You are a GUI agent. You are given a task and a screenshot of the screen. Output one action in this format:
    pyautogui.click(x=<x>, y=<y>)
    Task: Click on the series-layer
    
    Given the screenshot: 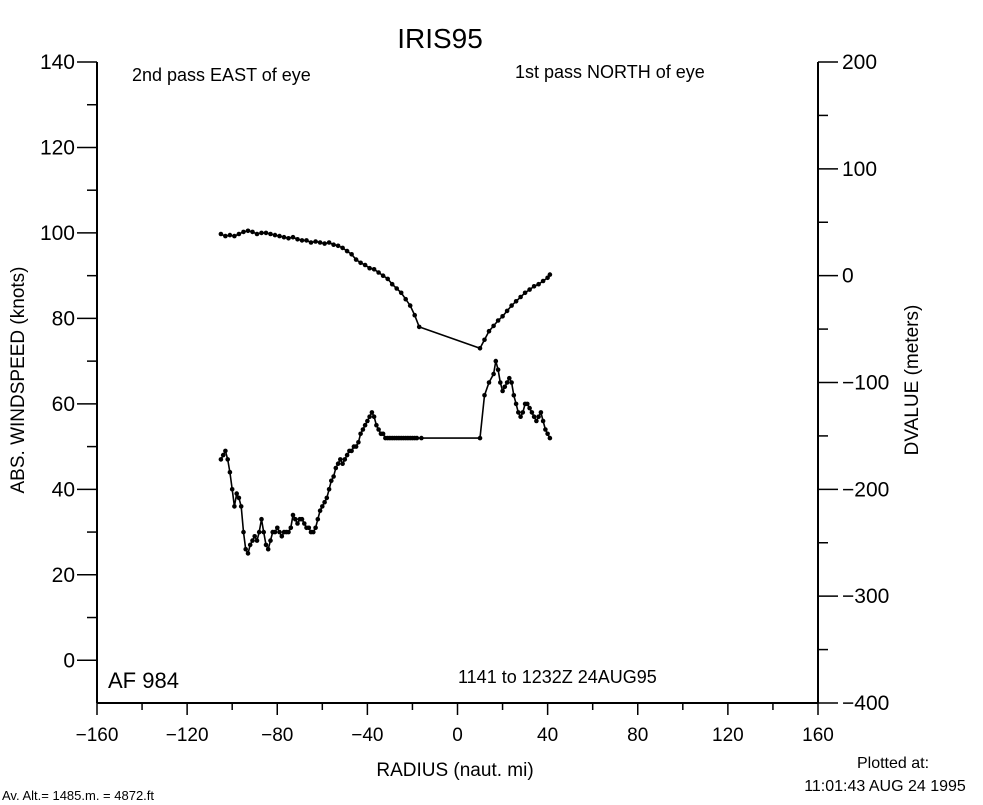 What is the action you would take?
    pyautogui.click(x=385, y=392)
    